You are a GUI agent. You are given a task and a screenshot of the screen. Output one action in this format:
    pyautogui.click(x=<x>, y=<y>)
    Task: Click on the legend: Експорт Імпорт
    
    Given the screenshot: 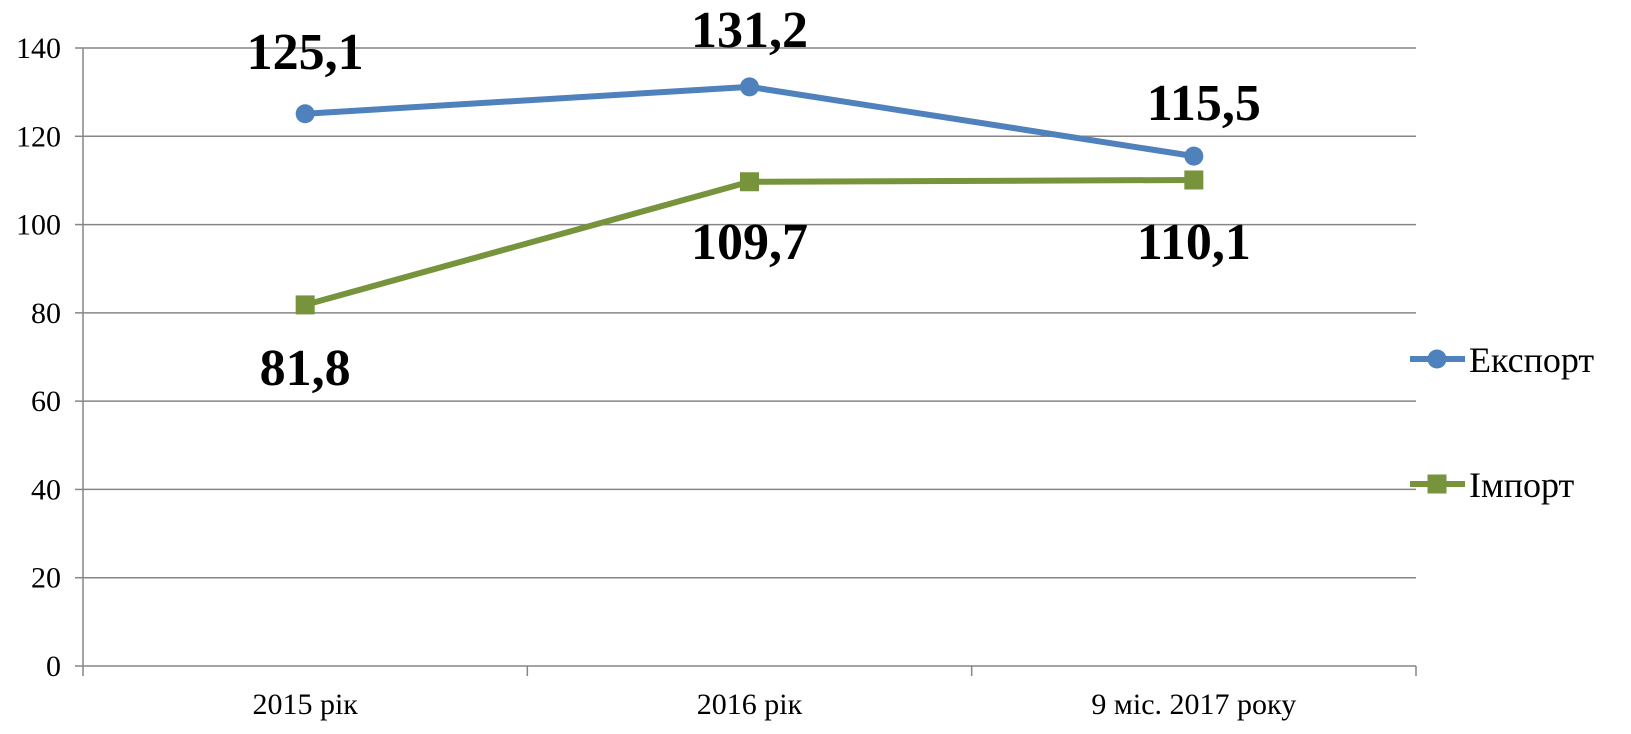 What is the action you would take?
    pyautogui.click(x=1502, y=422)
    